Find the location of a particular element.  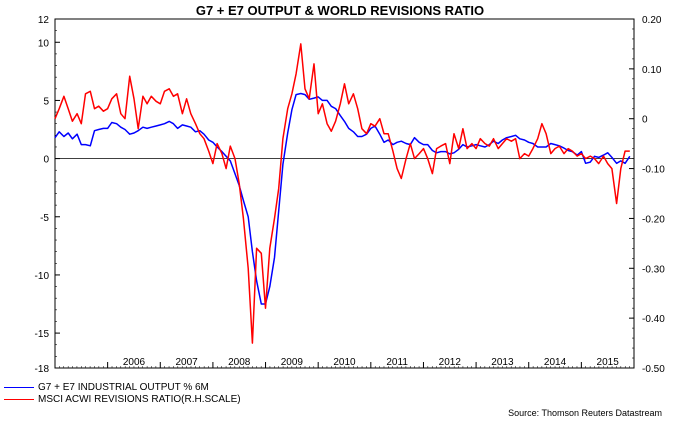

right-tick-label: -0.50 is located at coordinates (653, 369).